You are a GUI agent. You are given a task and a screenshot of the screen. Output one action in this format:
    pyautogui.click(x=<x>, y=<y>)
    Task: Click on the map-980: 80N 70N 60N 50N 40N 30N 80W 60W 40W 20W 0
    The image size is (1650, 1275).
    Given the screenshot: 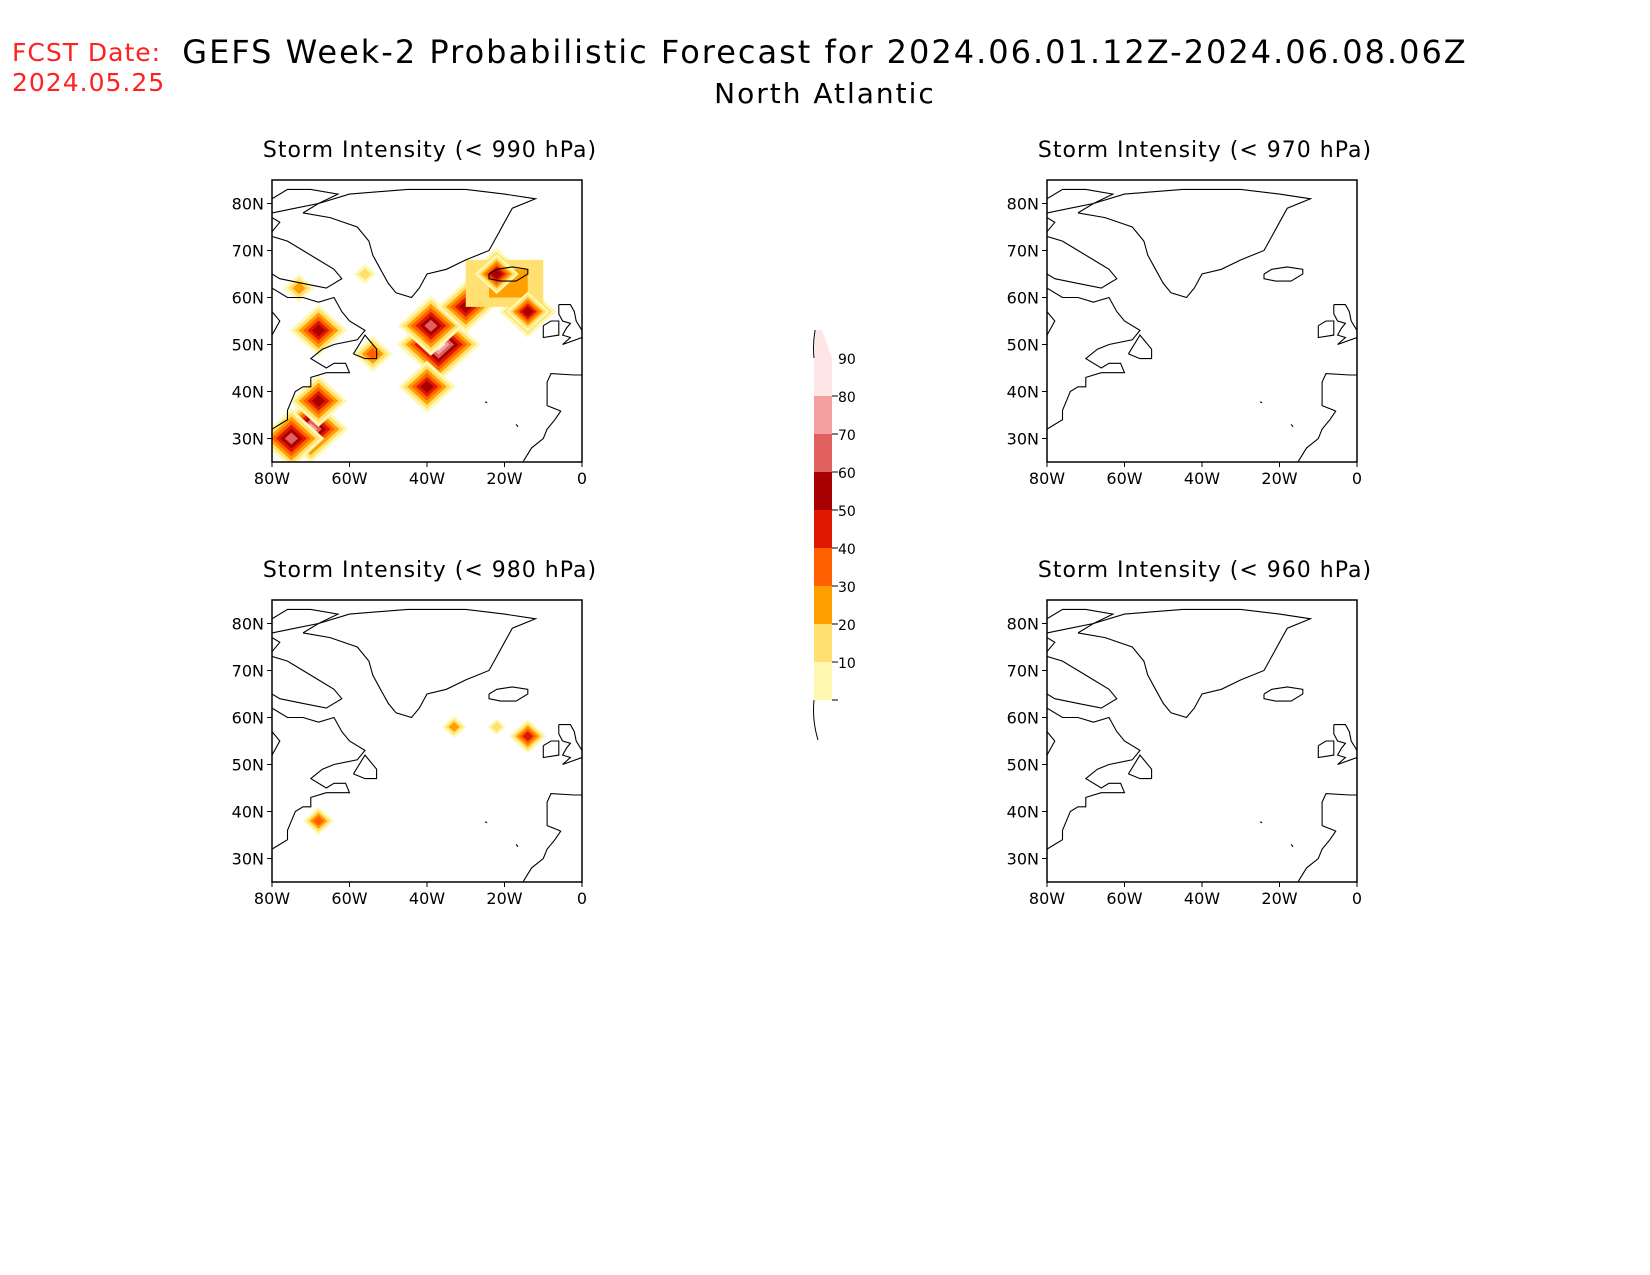 What is the action you would take?
    pyautogui.click(x=409, y=753)
    